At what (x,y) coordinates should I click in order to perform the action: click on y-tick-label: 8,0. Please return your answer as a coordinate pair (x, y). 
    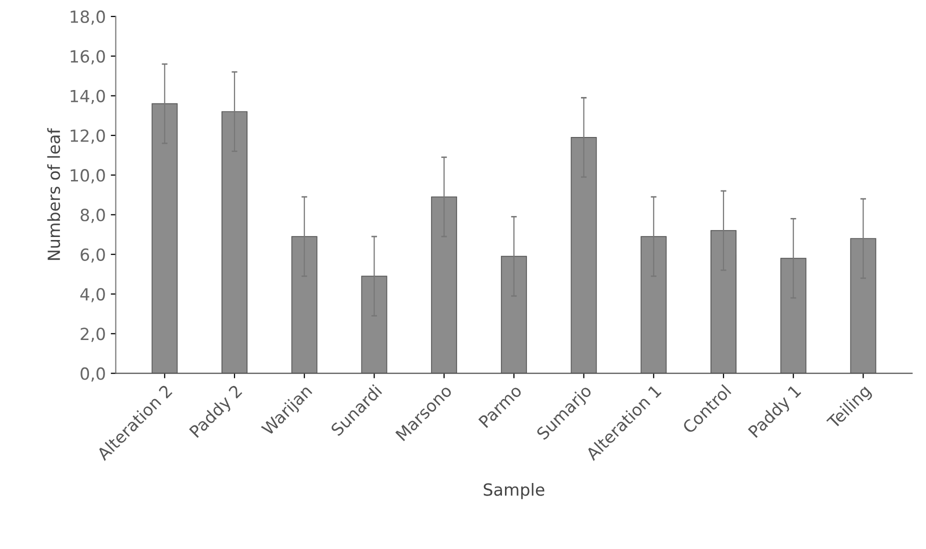
    Looking at the image, I should click on (92, 215).